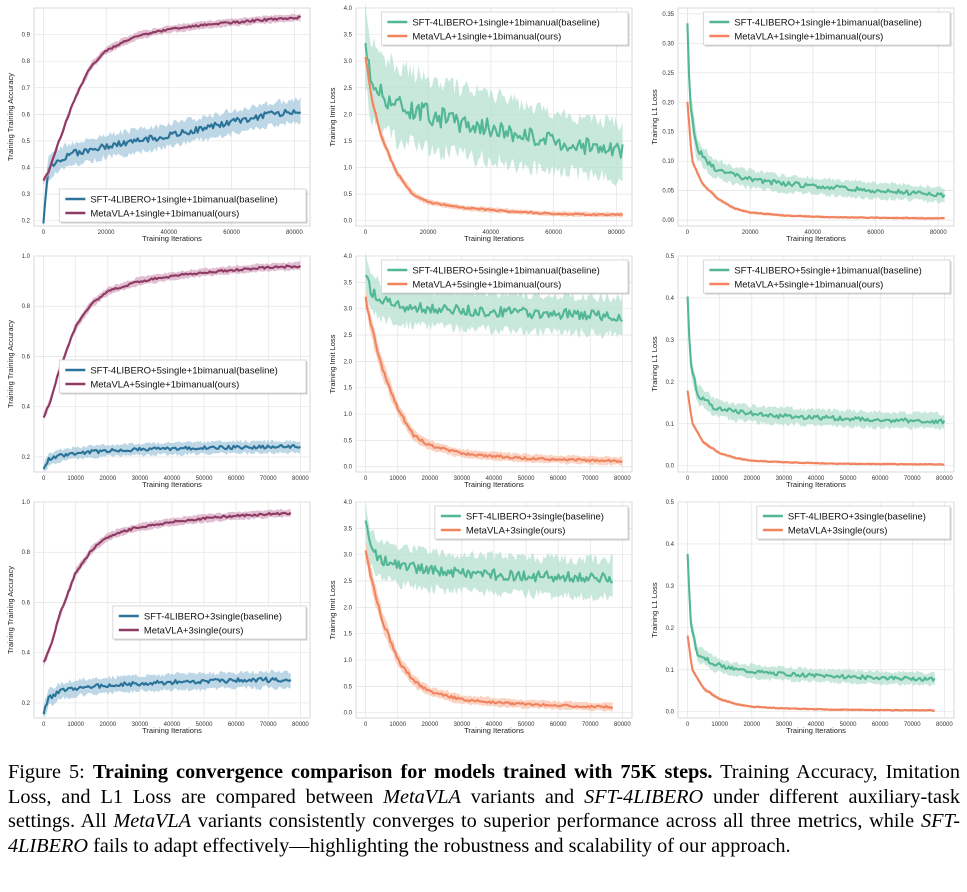 The image size is (967, 892). Describe the element at coordinates (668, 103) in the screenshot. I see `y-tick-label: 0.20` at that location.